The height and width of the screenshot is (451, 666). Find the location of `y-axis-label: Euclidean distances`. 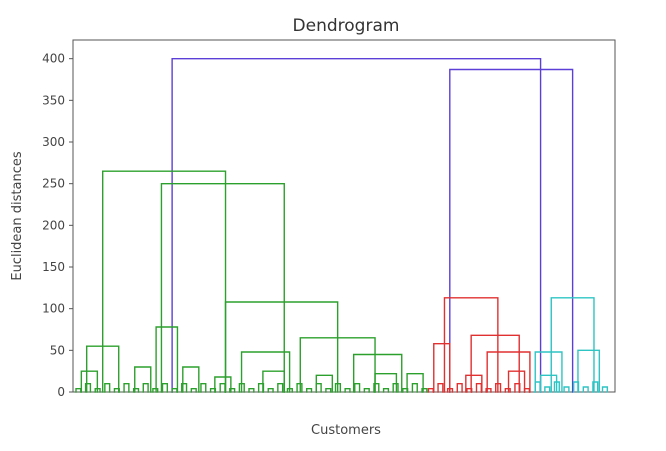

y-axis-label: Euclidean distances is located at coordinates (17, 215).